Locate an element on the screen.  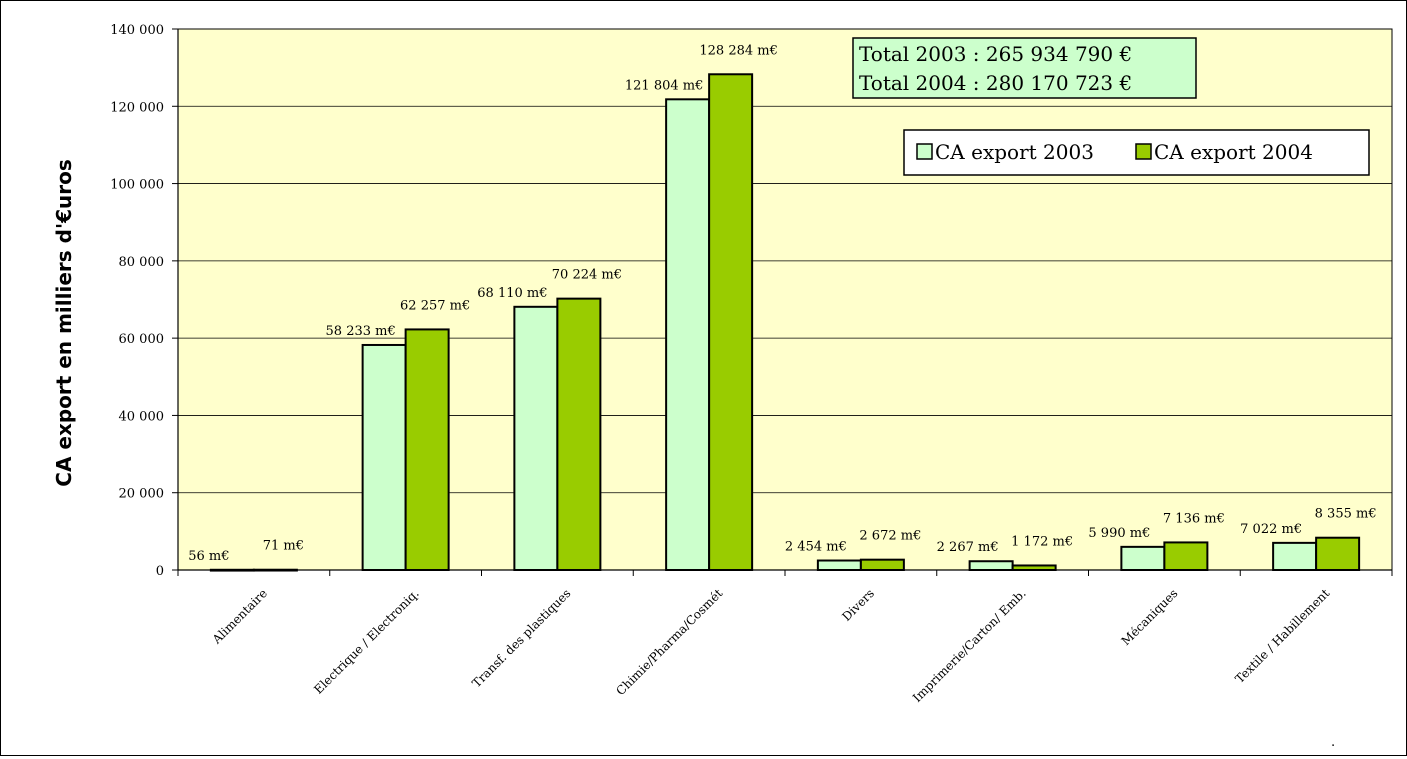
legend: CA export 2003 CA export 2004 is located at coordinates (1136, 152).